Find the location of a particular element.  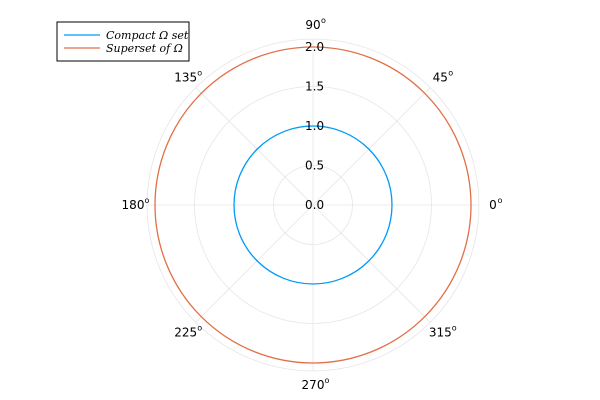

legend-label-superset: Superset of Ω is located at coordinates (144, 48).